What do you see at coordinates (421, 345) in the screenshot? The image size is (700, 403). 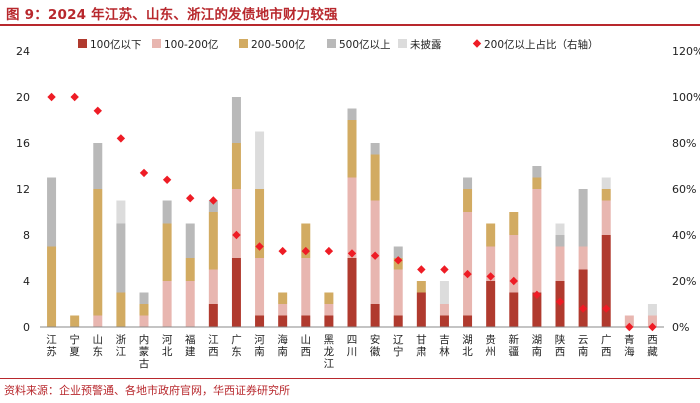 I see `x-tick-label: 甘肃` at bounding box center [421, 345].